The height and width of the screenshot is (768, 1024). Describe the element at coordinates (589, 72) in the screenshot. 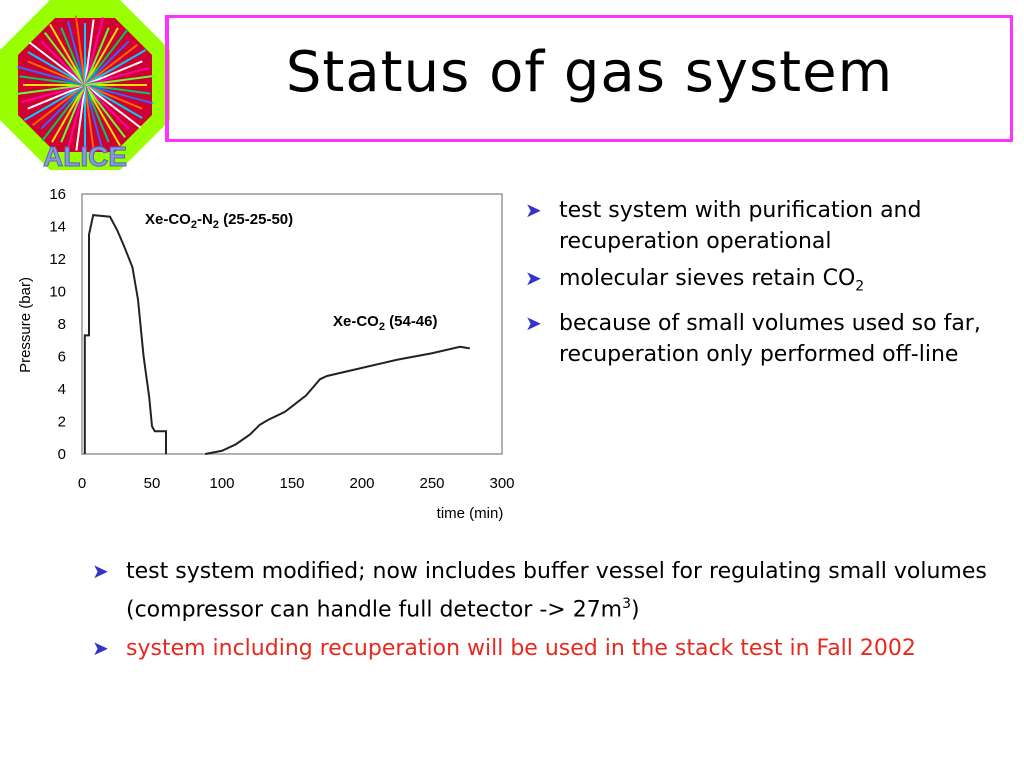

I see `slide-title: Status of gas system` at that location.